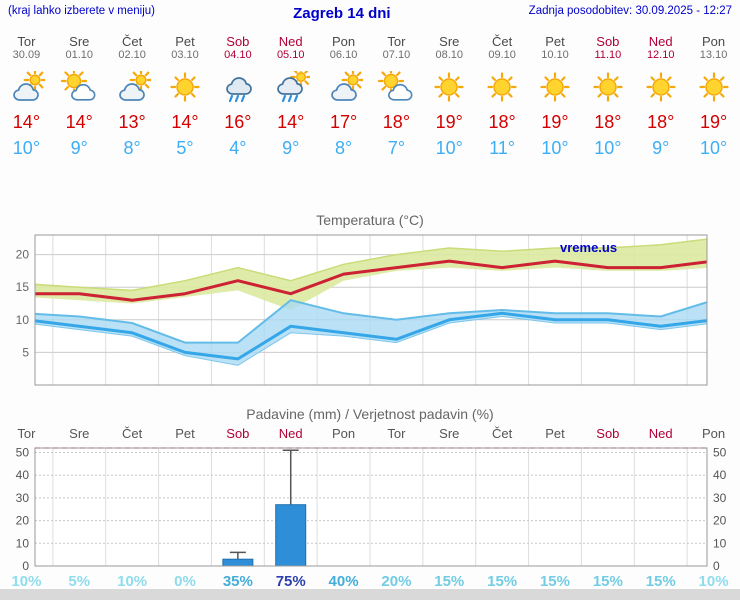 This screenshot has width=740, height=600. Describe the element at coordinates (26, 101) in the screenshot. I see `day-column: Tor 30.09 14° 10°` at that location.